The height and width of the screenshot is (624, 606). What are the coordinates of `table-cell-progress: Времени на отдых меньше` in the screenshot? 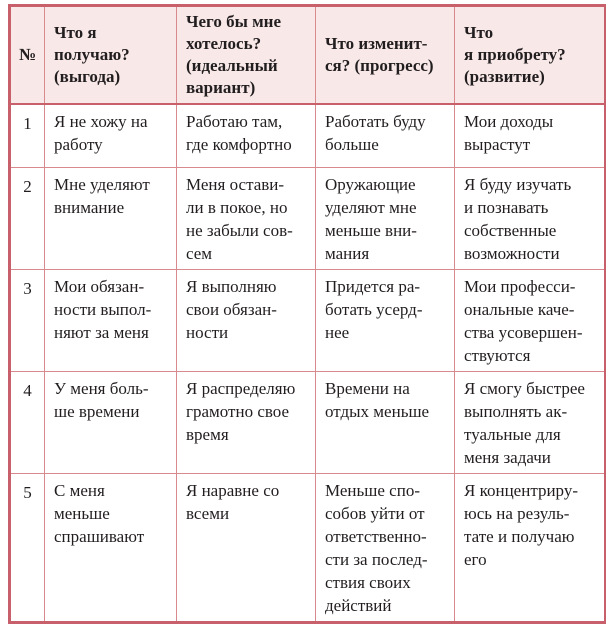 It's located at (385, 422).